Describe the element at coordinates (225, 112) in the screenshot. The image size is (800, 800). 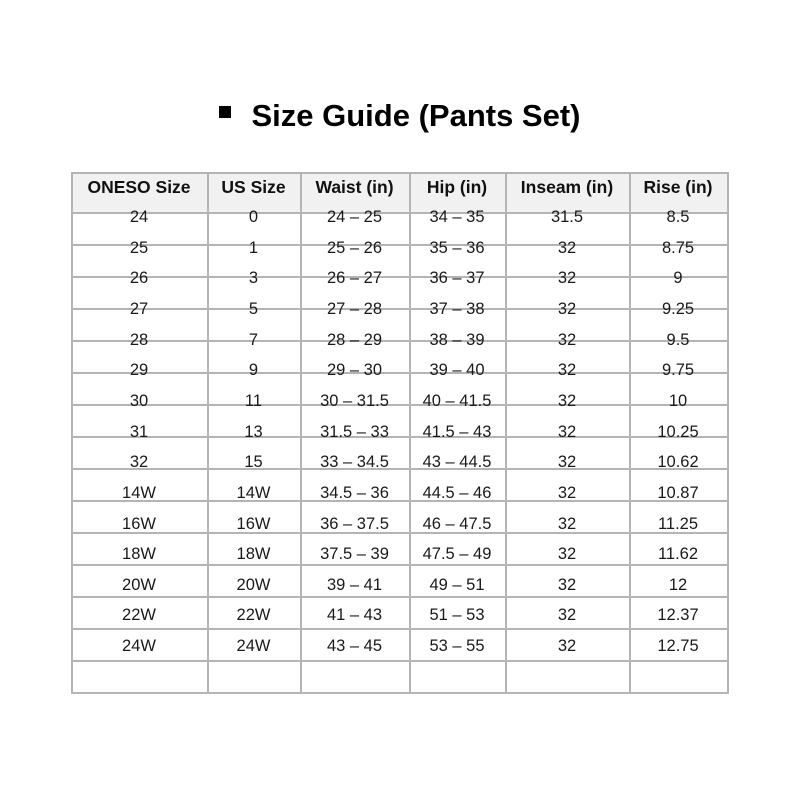
I see `square-bullet-icon` at that location.